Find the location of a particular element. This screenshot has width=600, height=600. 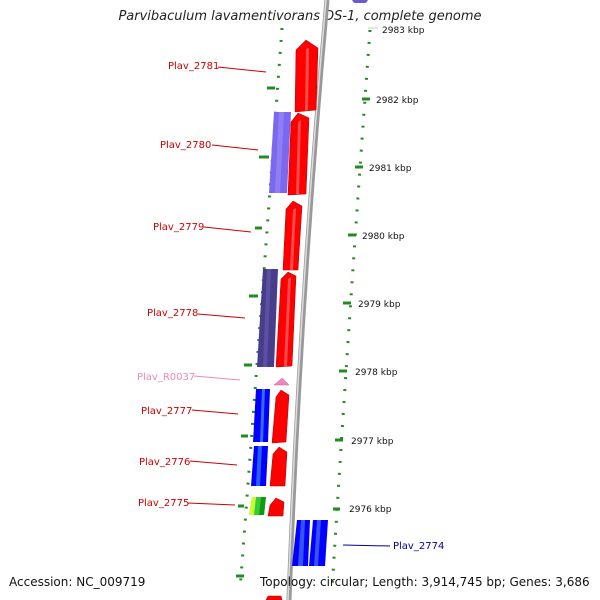

ruler-label: 2978 kbp is located at coordinates (376, 373).